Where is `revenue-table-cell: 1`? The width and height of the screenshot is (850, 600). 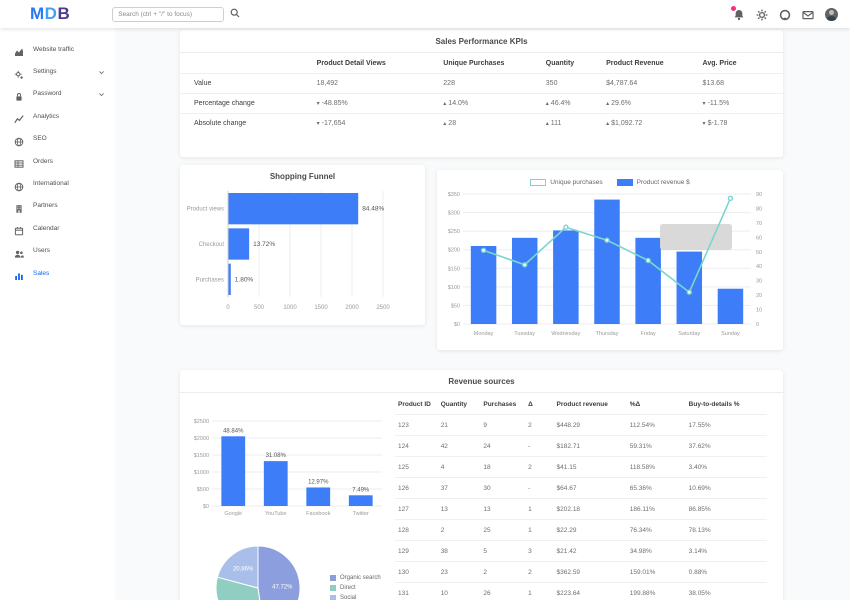
revenue-table-cell: 1 is located at coordinates (539, 530).